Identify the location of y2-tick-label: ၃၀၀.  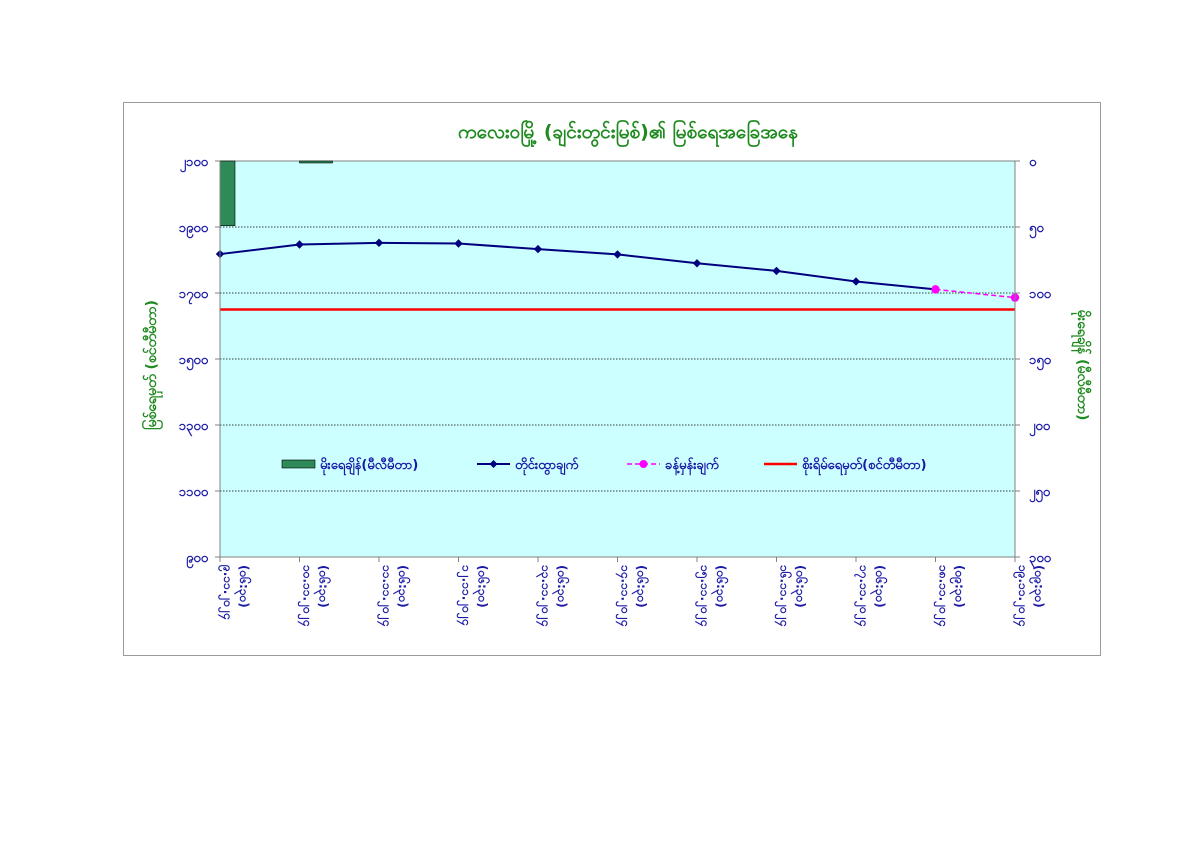
(1040, 560).